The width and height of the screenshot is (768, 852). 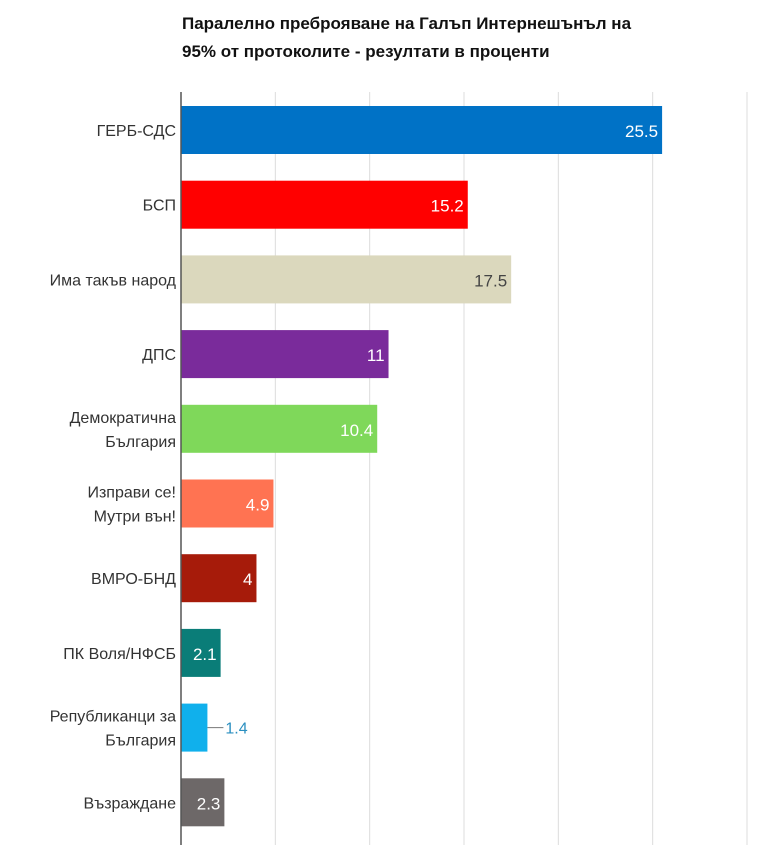 I want to click on value-label: 4.9, so click(x=258, y=505).